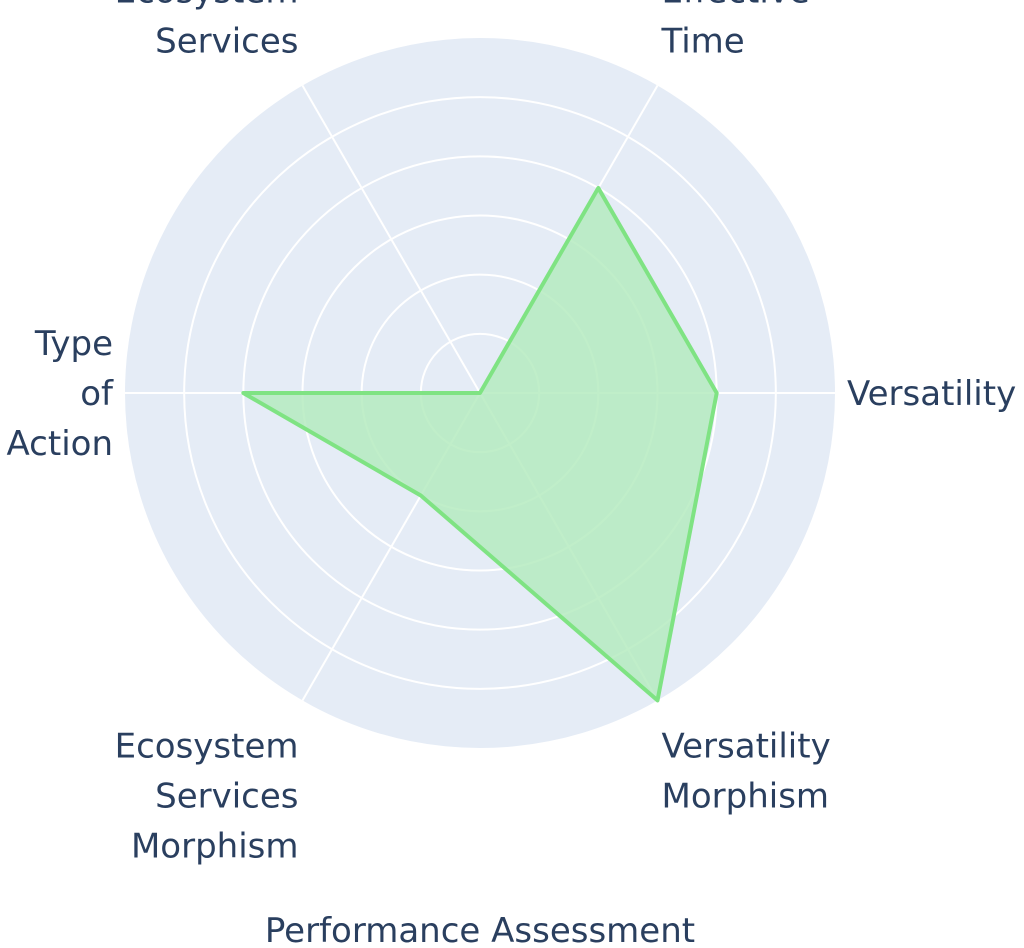 This screenshot has height=948, width=1024. Describe the element at coordinates (97, 394) in the screenshot. I see `axis-label-4-line-2: of` at that location.